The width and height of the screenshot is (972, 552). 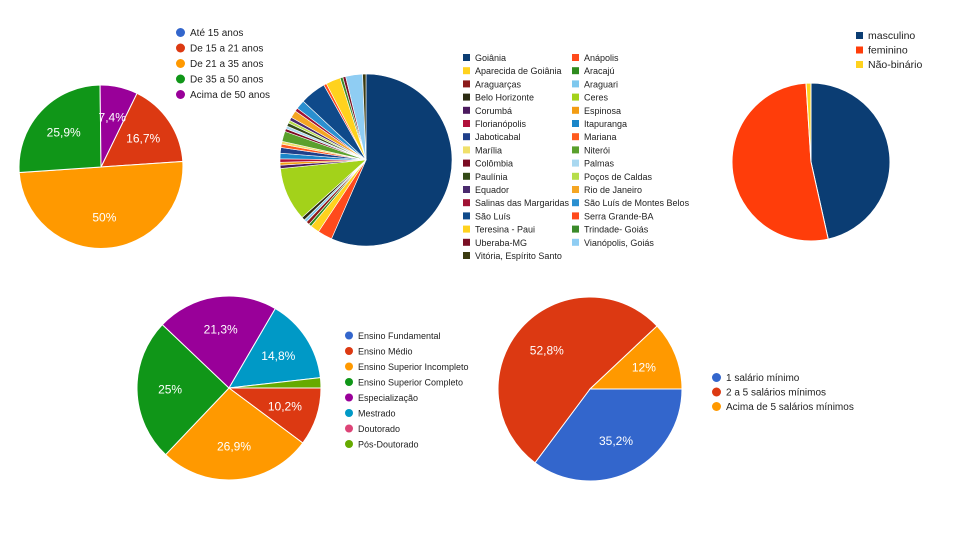 I want to click on legend-item: Serra Grande-BA, so click(x=613, y=216).